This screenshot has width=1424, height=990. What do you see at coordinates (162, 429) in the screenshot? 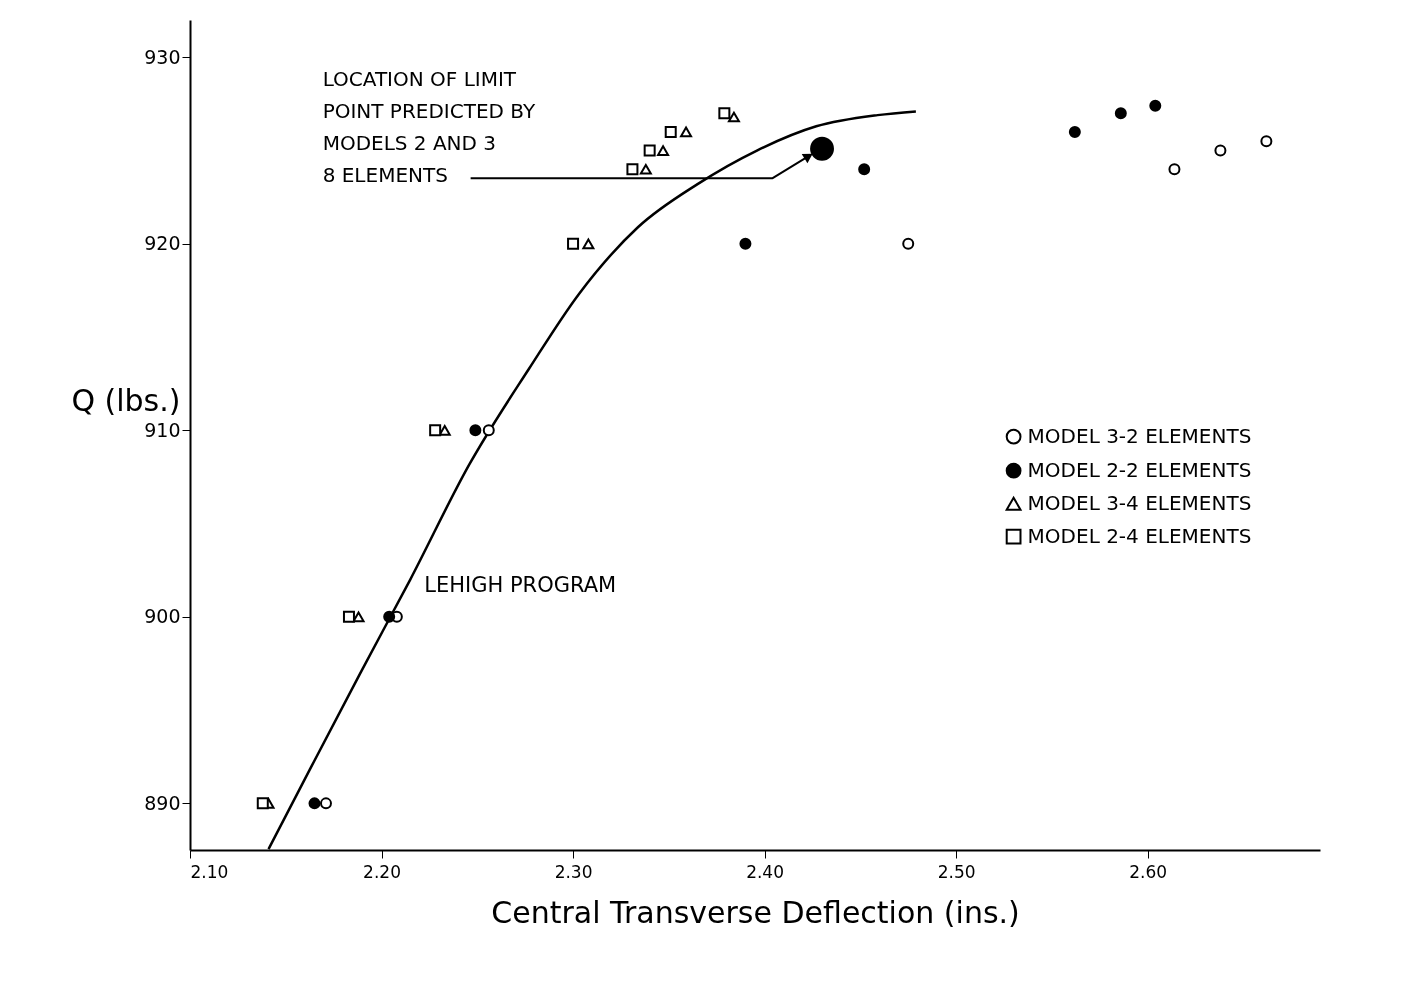
I see `y-tick-label: 910` at bounding box center [162, 429].